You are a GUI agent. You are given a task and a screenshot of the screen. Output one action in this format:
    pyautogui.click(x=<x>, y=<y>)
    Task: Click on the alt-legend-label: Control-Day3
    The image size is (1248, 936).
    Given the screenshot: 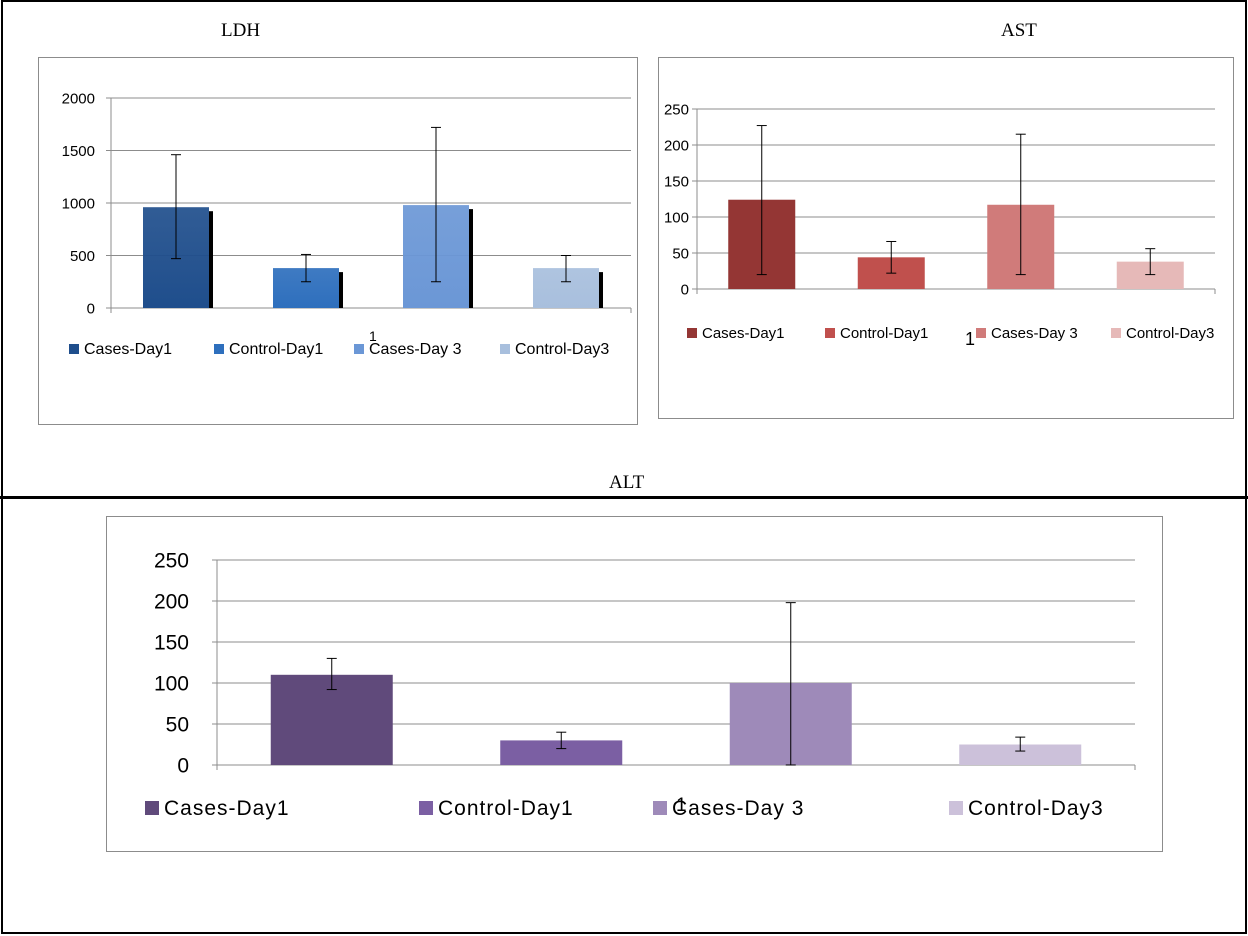 What is the action you would take?
    pyautogui.click(x=1036, y=808)
    